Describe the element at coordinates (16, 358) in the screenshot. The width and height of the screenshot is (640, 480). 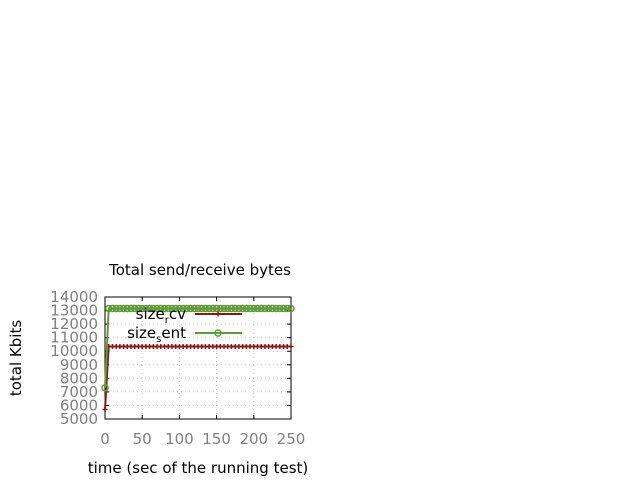
I see `y-axis-title: total Kbits` at that location.